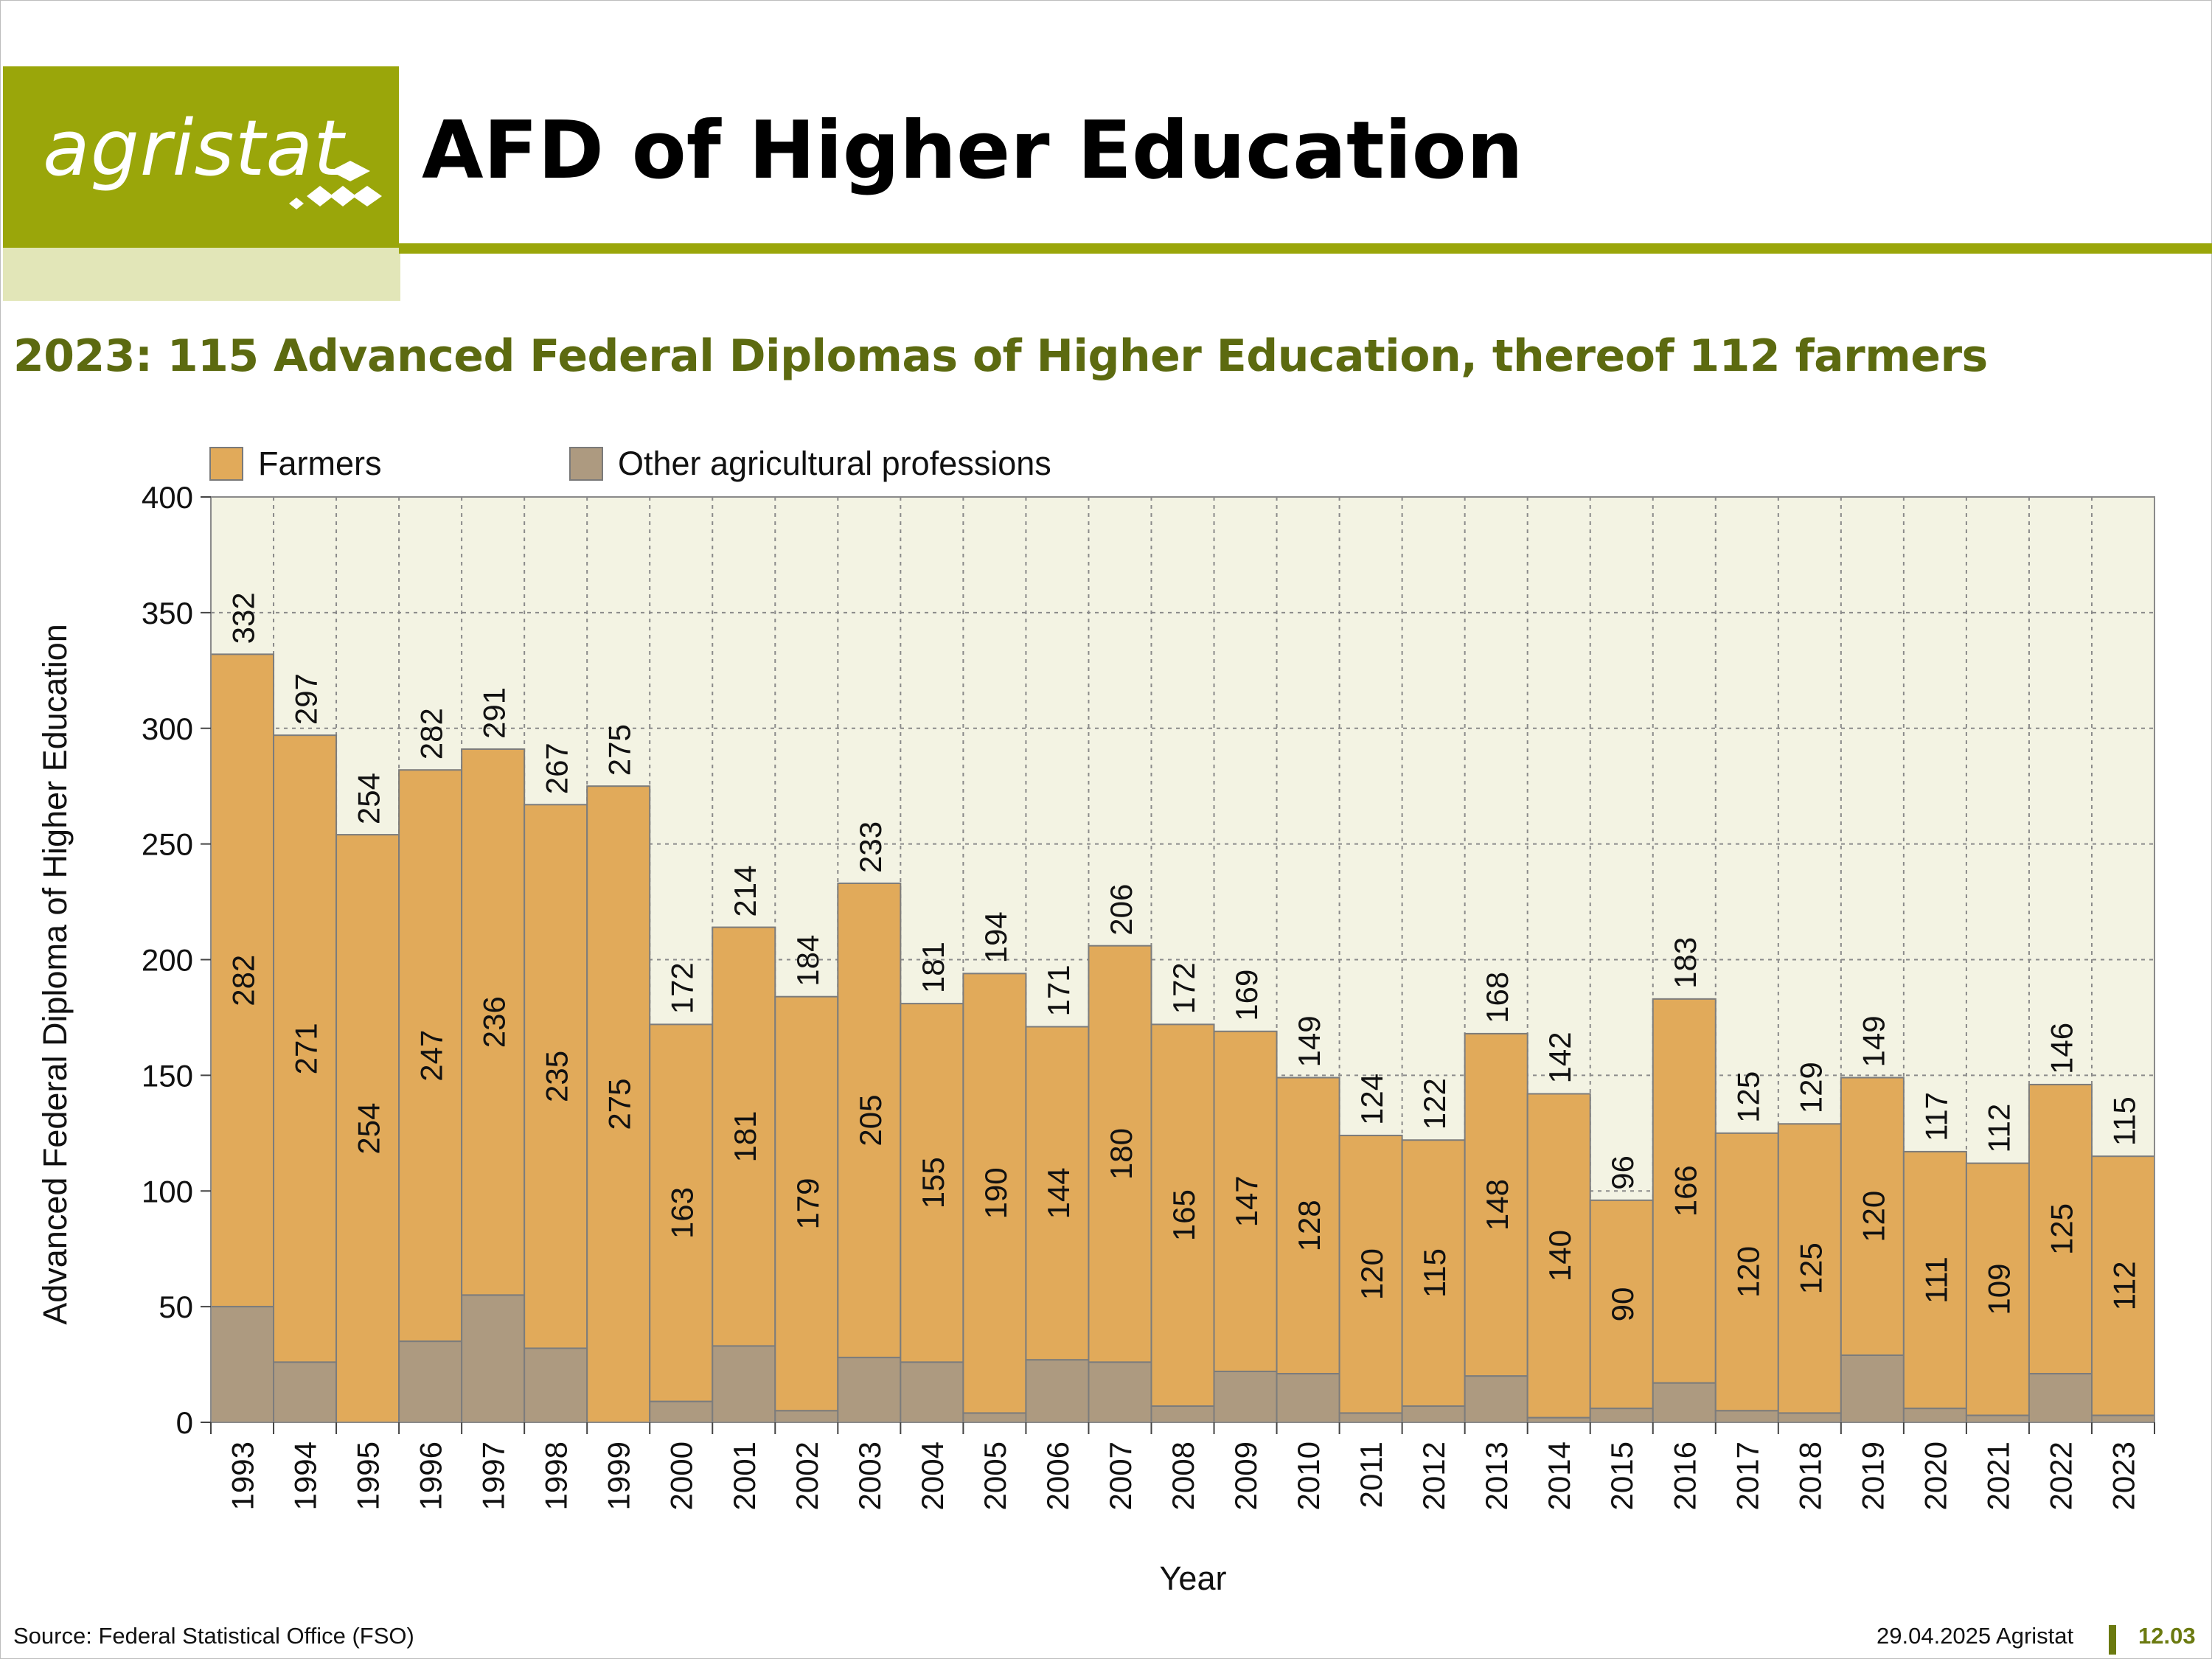 The height and width of the screenshot is (1659, 2212). I want to click on data-label-farmers: 128, so click(1309, 1225).